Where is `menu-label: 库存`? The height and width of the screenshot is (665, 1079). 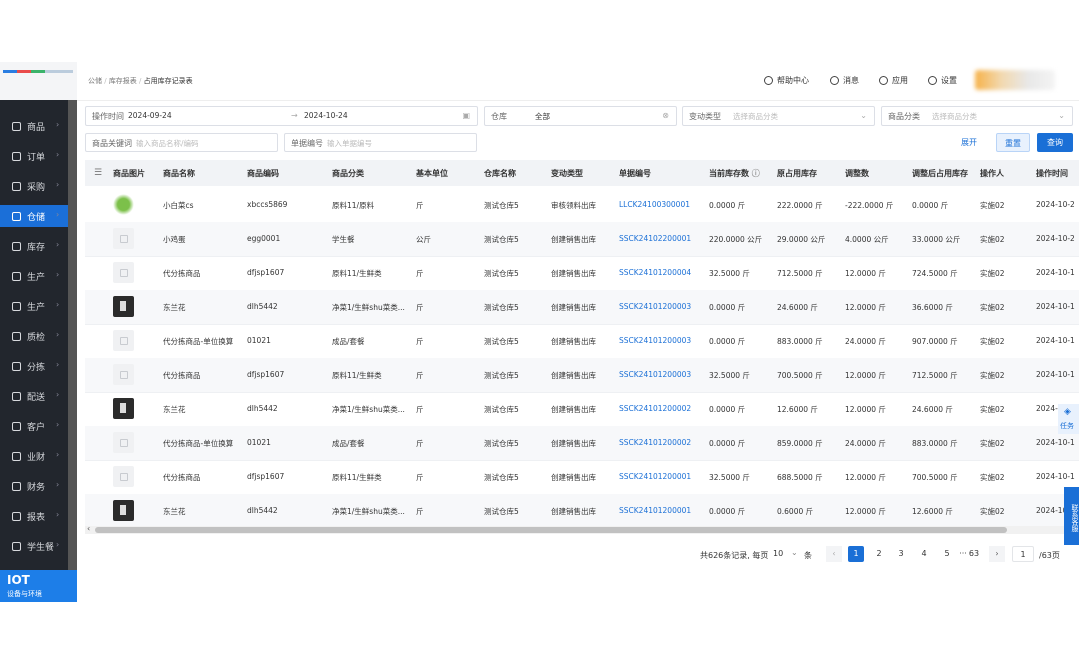 menu-label: 库存 is located at coordinates (36, 248).